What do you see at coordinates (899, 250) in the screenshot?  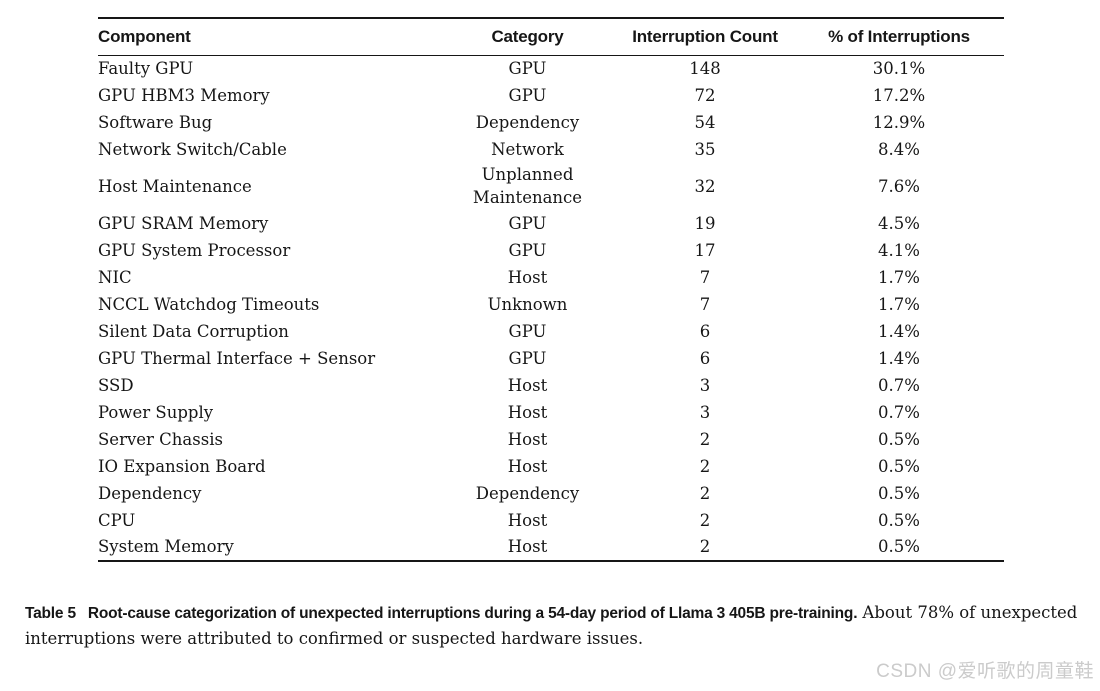 I see `cell-pct-of-interruptions: 4.1%` at bounding box center [899, 250].